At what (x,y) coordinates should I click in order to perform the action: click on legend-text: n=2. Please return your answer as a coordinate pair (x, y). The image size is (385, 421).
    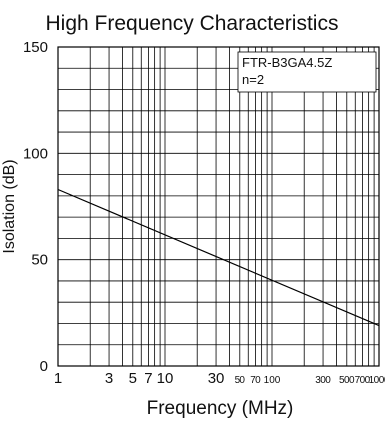
    Looking at the image, I should click on (253, 79).